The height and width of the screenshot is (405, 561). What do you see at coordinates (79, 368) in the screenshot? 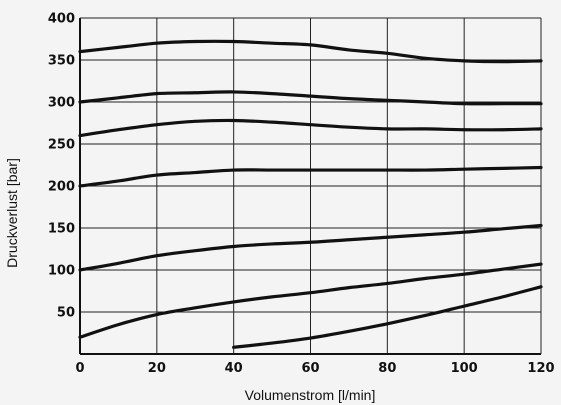
I see `x-tick-0: 0` at bounding box center [79, 368].